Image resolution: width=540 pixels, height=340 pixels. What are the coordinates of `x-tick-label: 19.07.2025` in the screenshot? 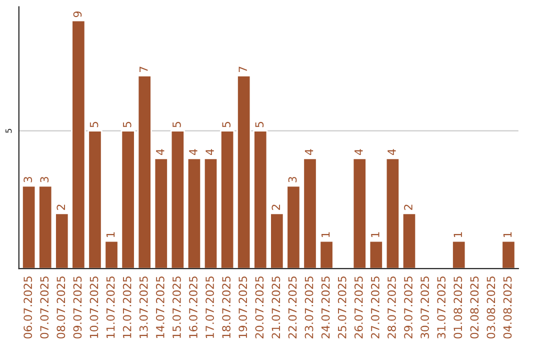 It's located at (243, 307).